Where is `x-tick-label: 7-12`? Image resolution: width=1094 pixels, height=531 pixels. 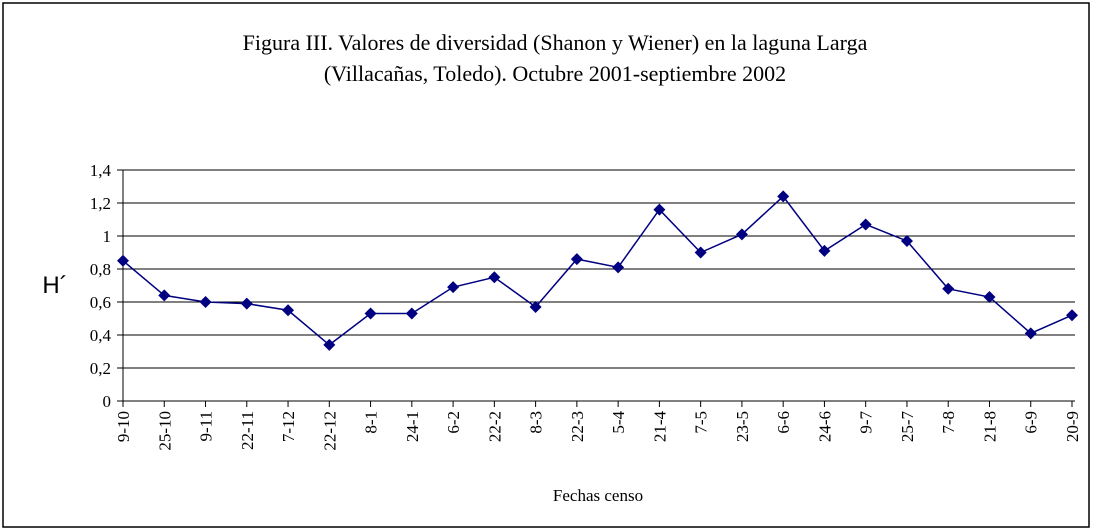 x-tick-label: 7-12 is located at coordinates (288, 426).